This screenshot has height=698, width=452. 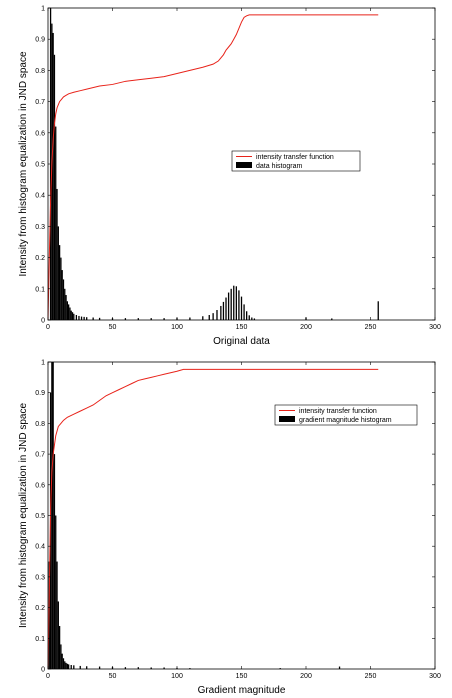 What do you see at coordinates (242, 690) in the screenshot?
I see `x-axis-label: Gradient magnitude` at bounding box center [242, 690].